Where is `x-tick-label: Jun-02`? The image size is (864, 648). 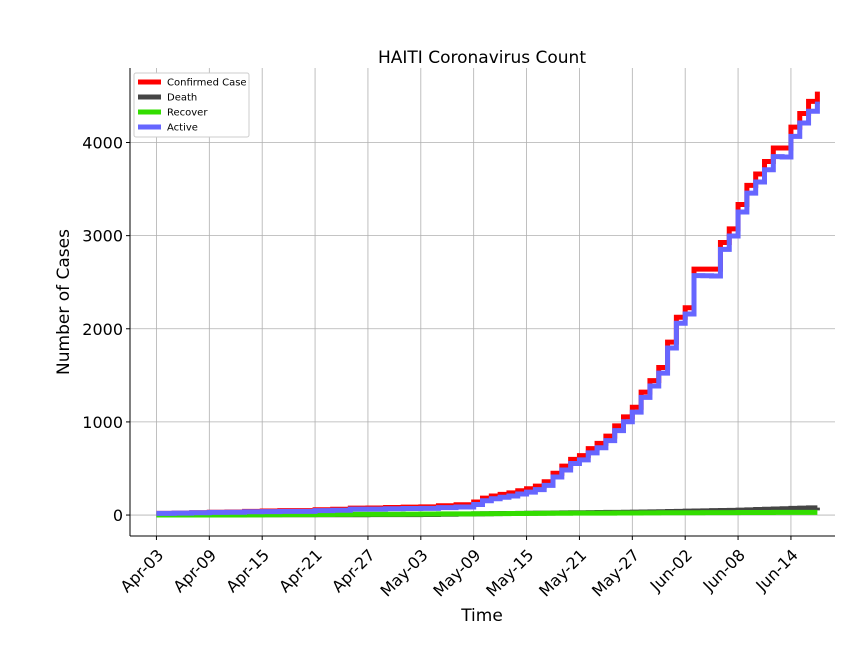 x-tick-label: Jun-02 is located at coordinates (671, 570).